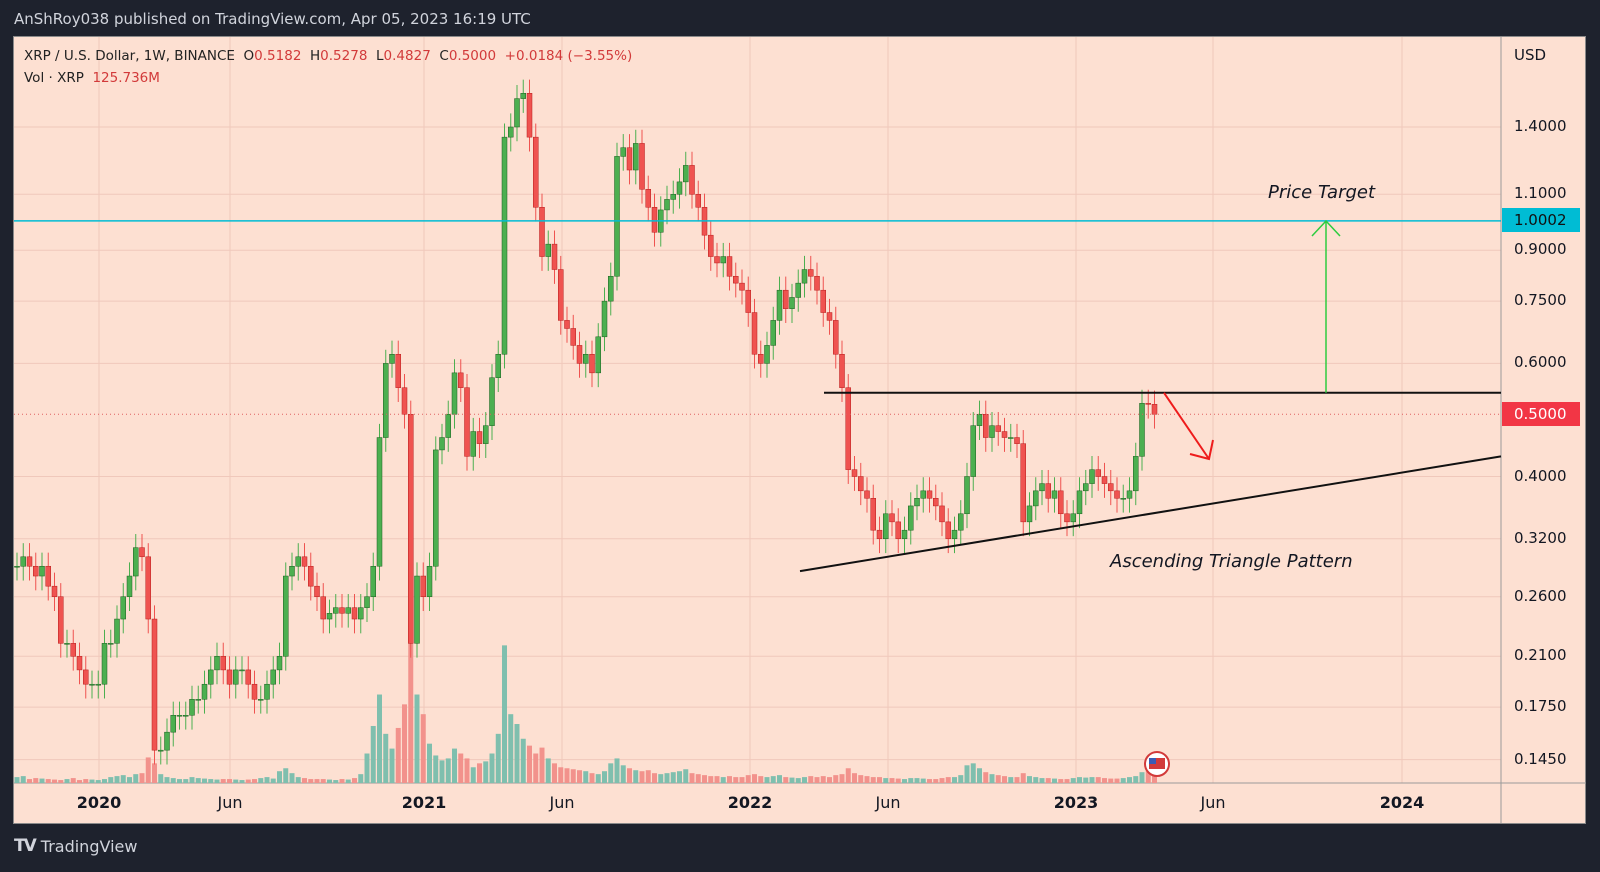  What do you see at coordinates (472, 56) in the screenshot?
I see `close-value: 0.5000` at bounding box center [472, 56].